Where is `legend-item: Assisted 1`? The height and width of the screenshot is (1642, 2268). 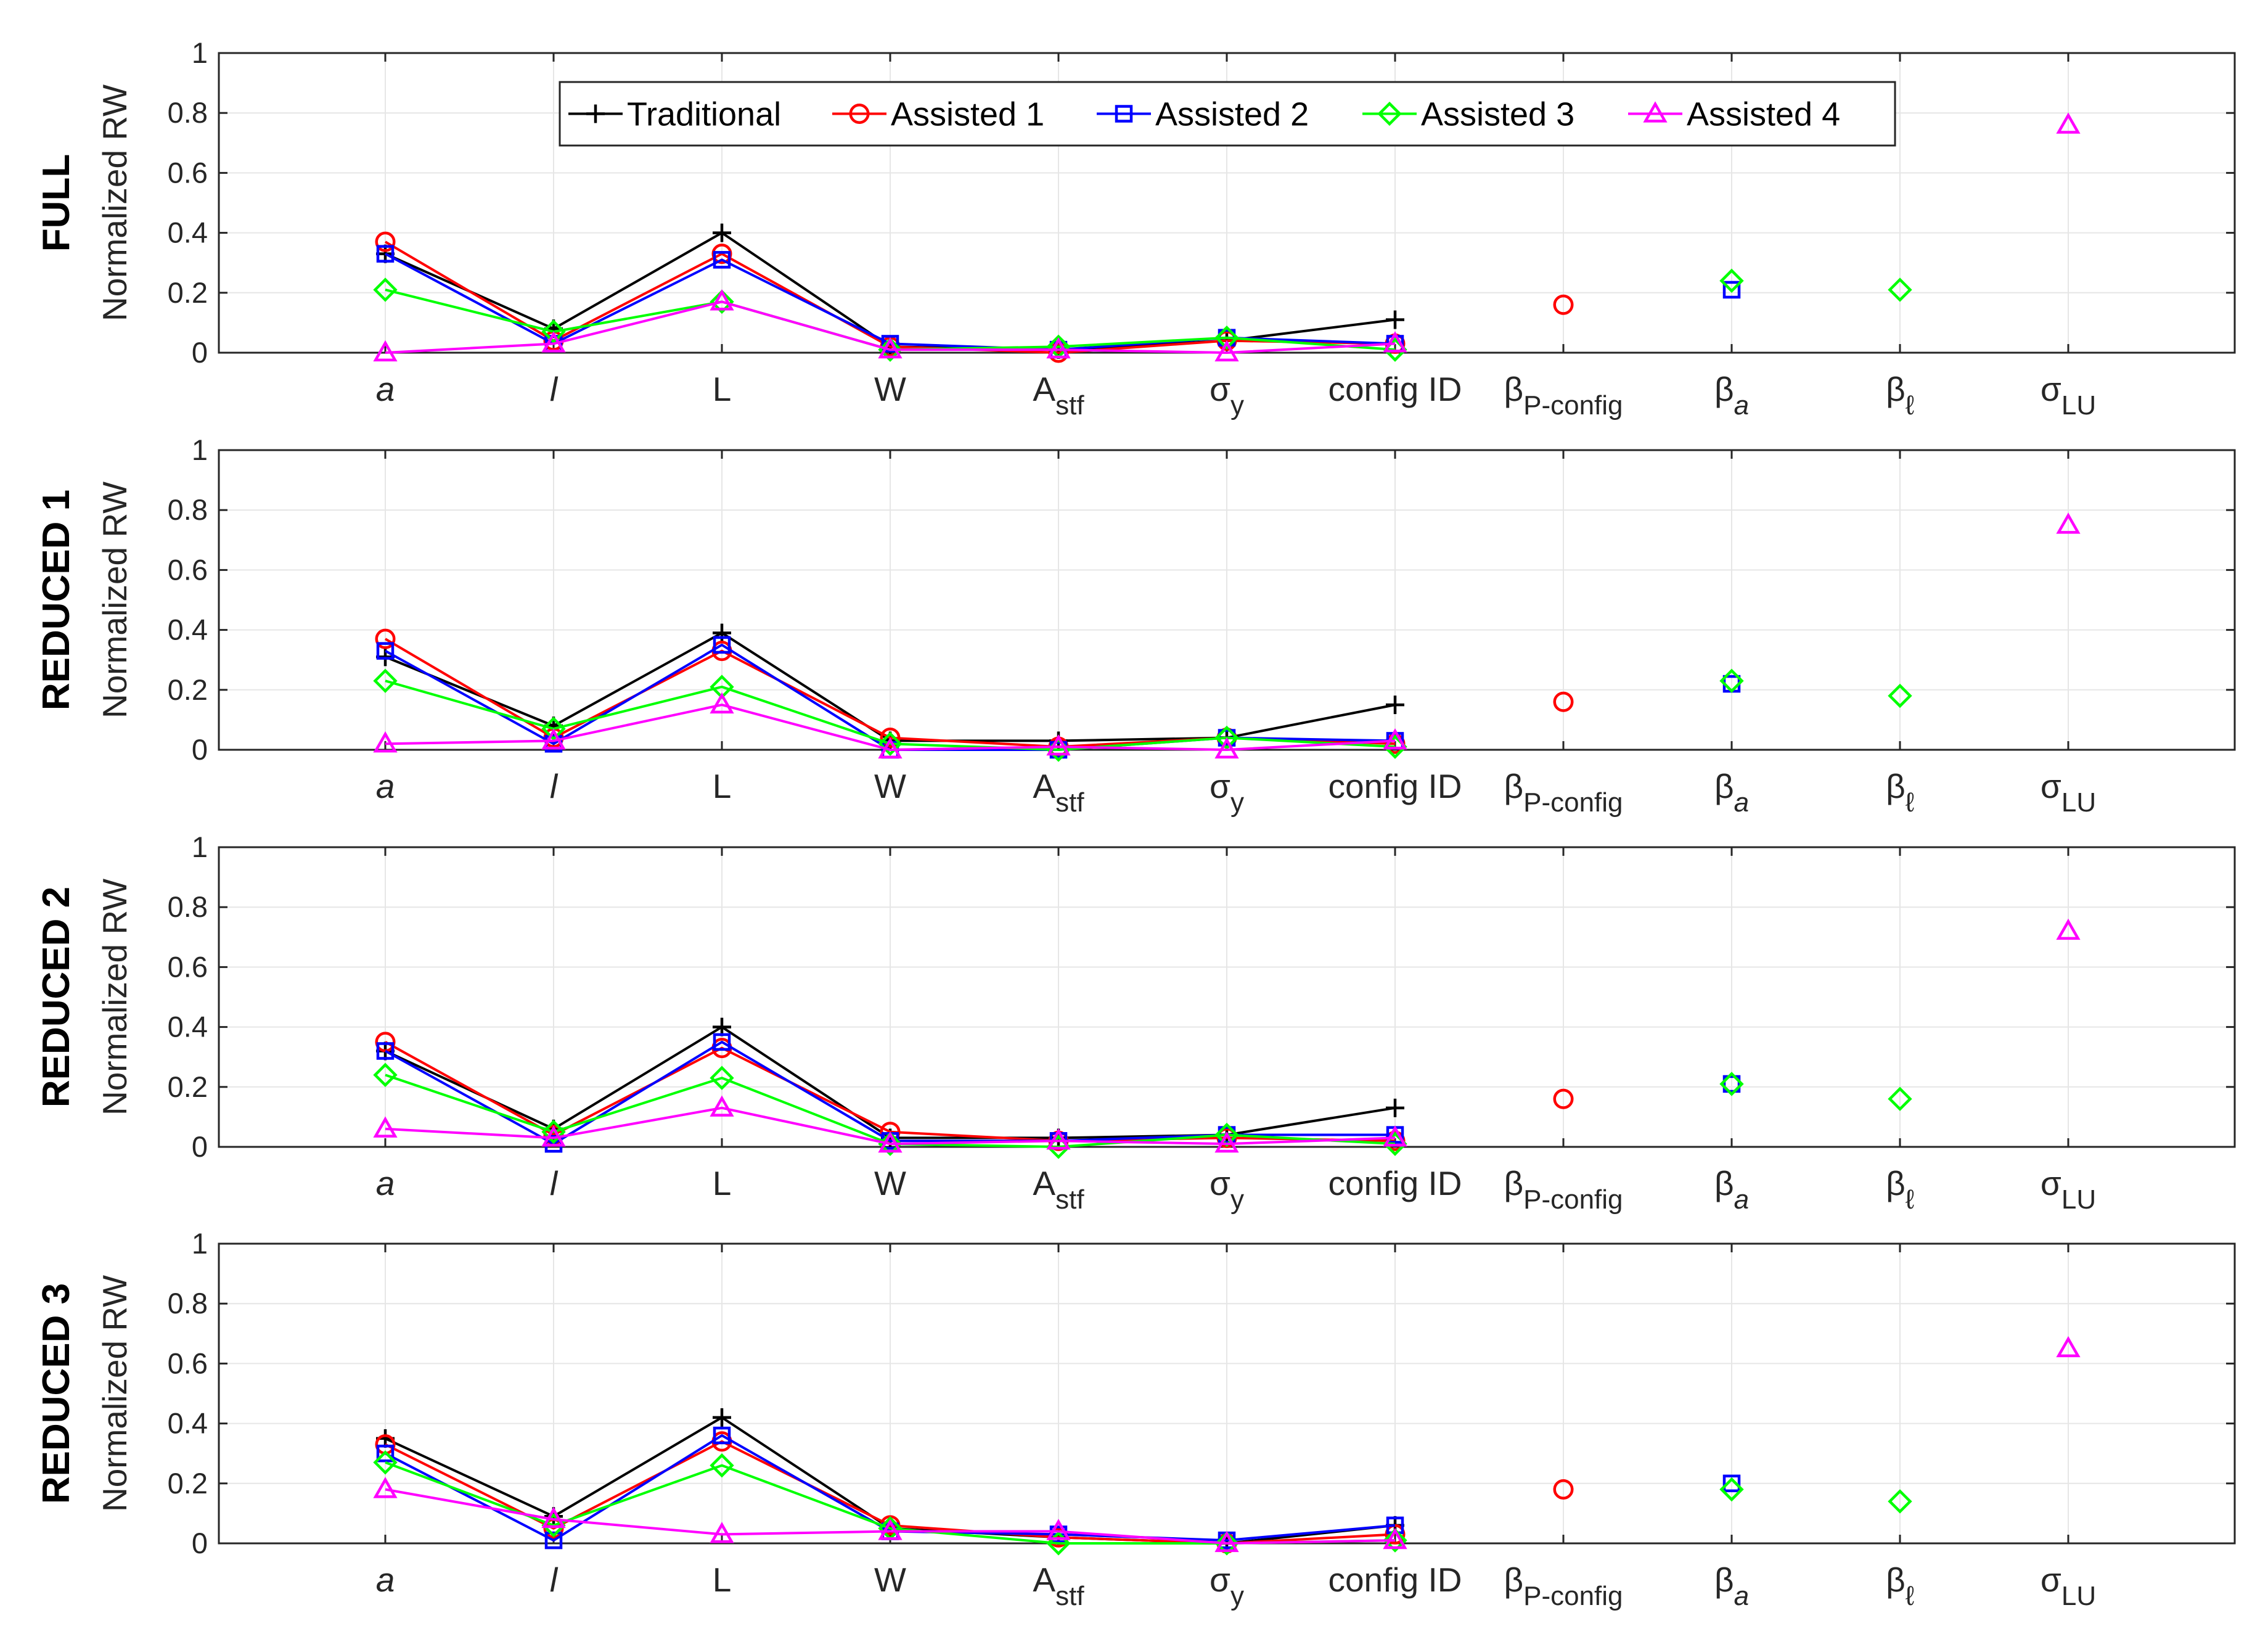
legend-item: Assisted 1 is located at coordinates (938, 114).